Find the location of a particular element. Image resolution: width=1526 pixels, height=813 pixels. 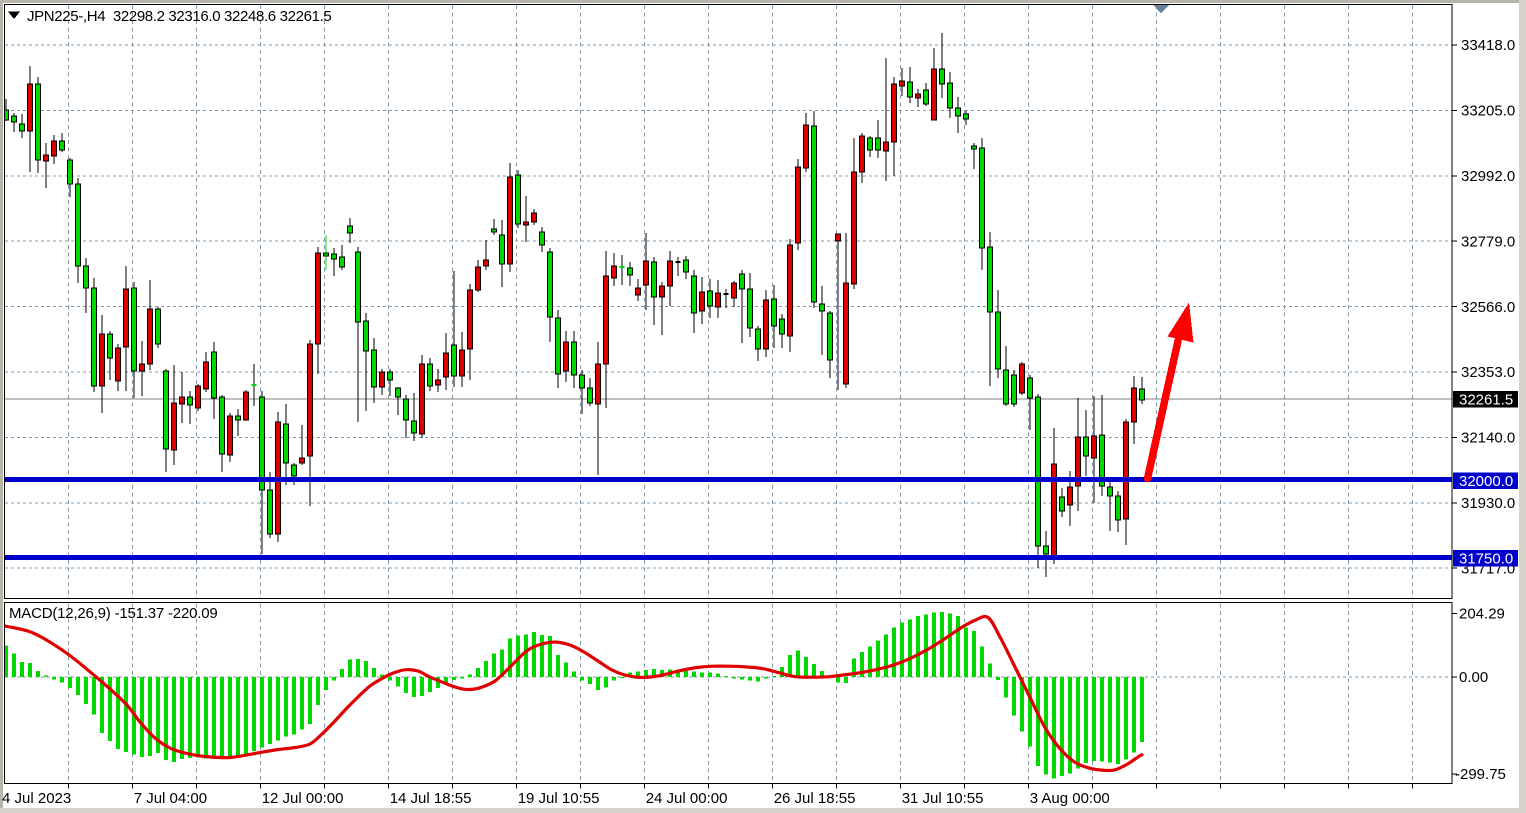

svg-text: 14 Jul 18:55 is located at coordinates (431, 798).